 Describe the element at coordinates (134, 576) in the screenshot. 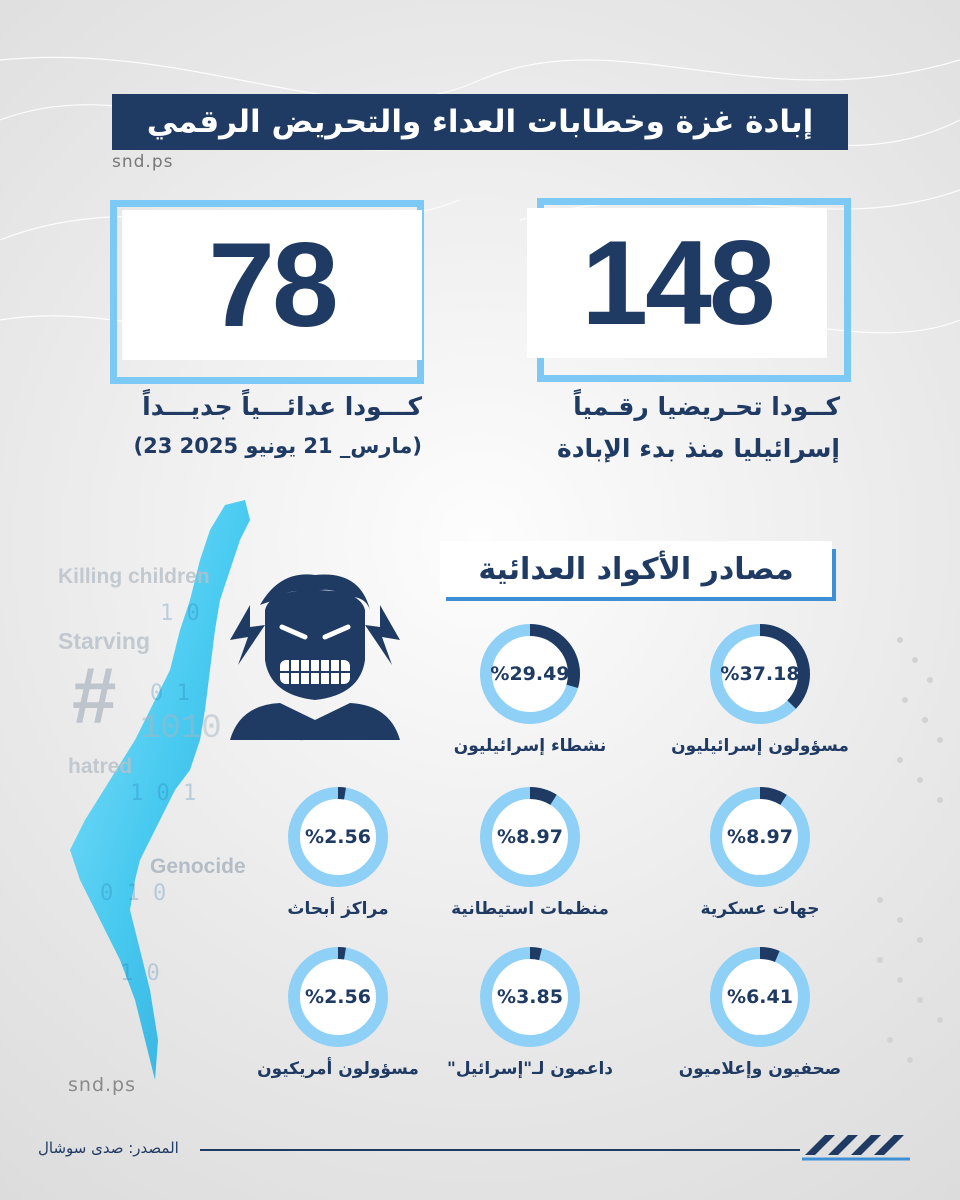

I see `bg-word-killing: Killing children` at that location.